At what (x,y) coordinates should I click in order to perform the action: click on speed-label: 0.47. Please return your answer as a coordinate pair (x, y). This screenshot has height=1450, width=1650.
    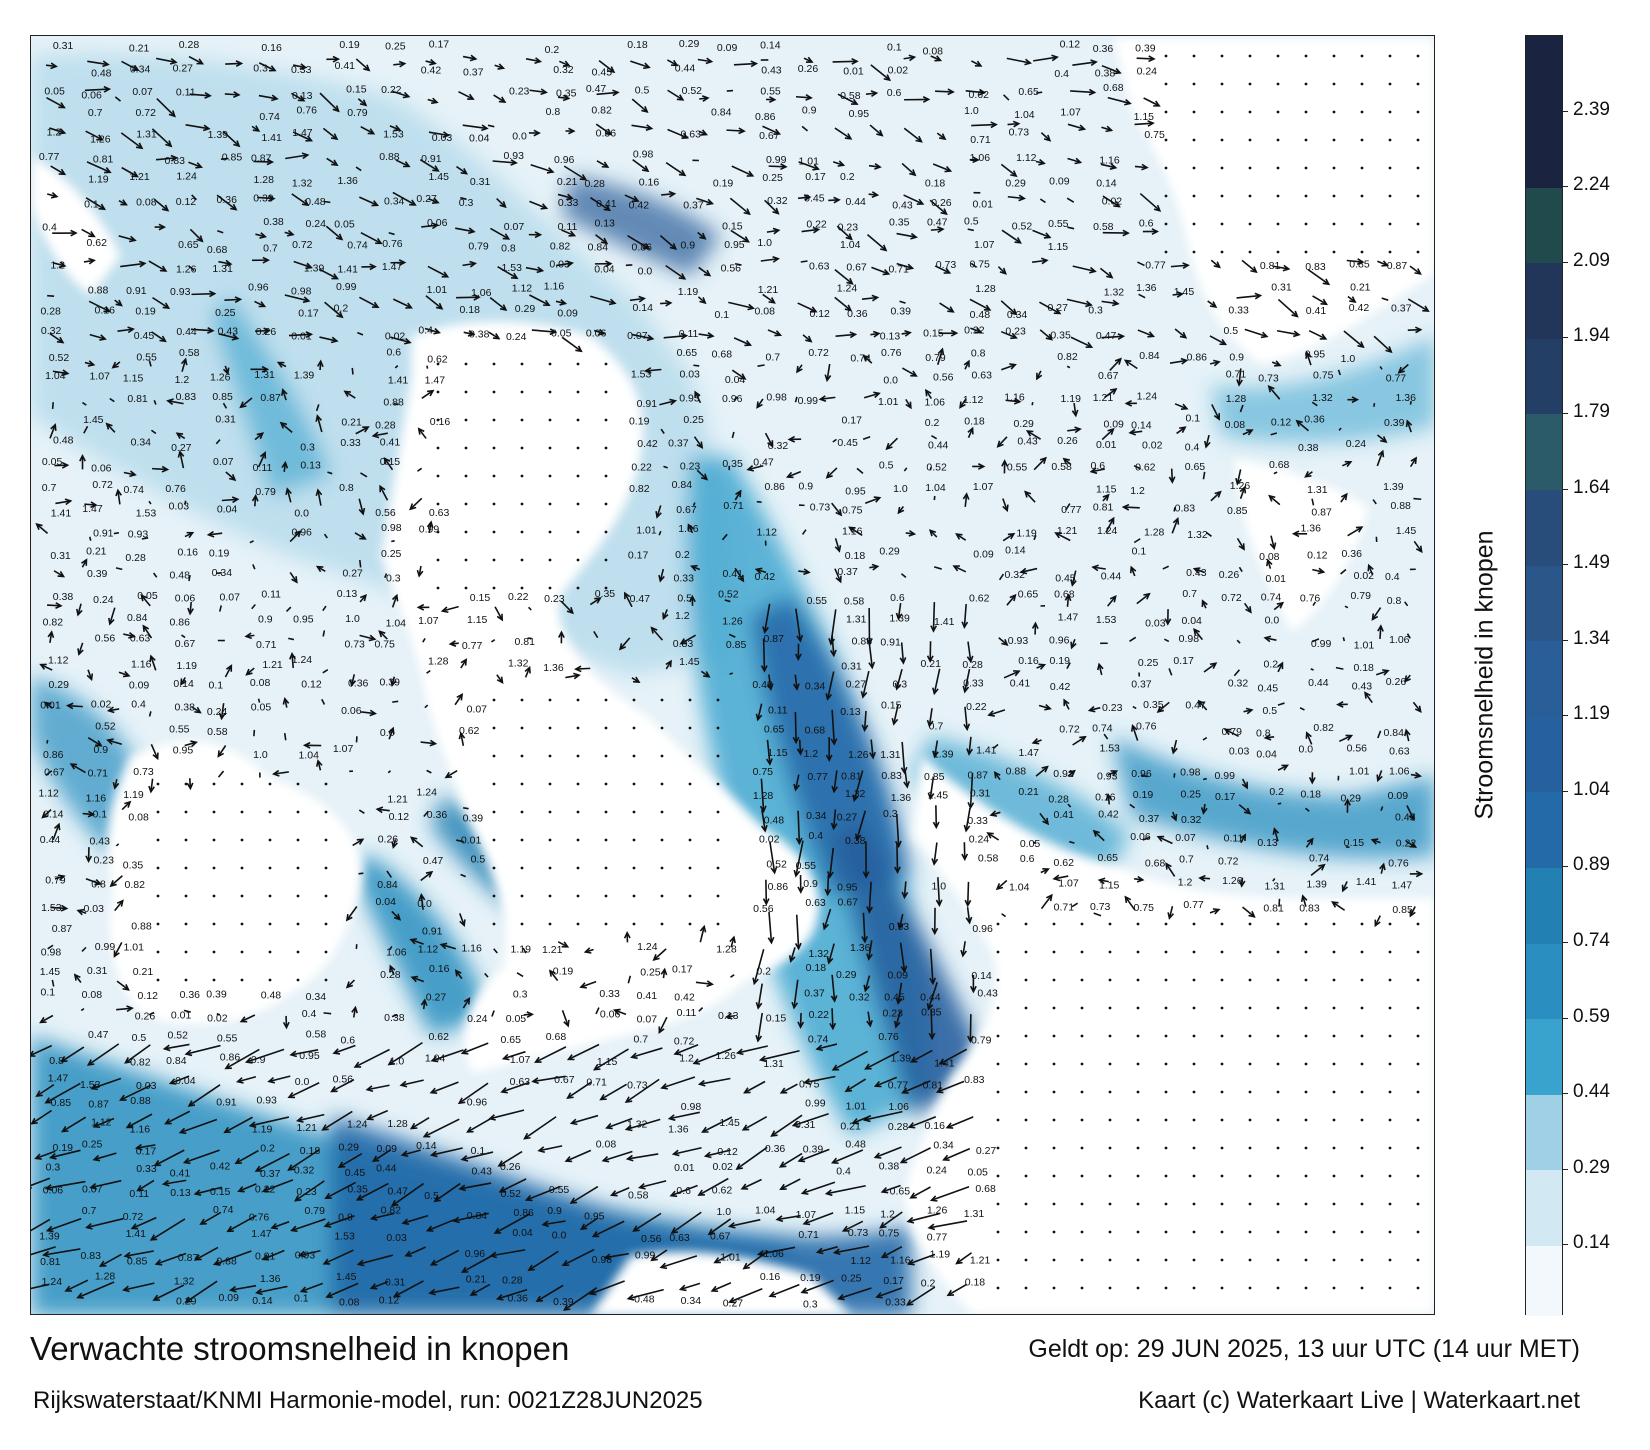
    Looking at the image, I should click on (640, 599).